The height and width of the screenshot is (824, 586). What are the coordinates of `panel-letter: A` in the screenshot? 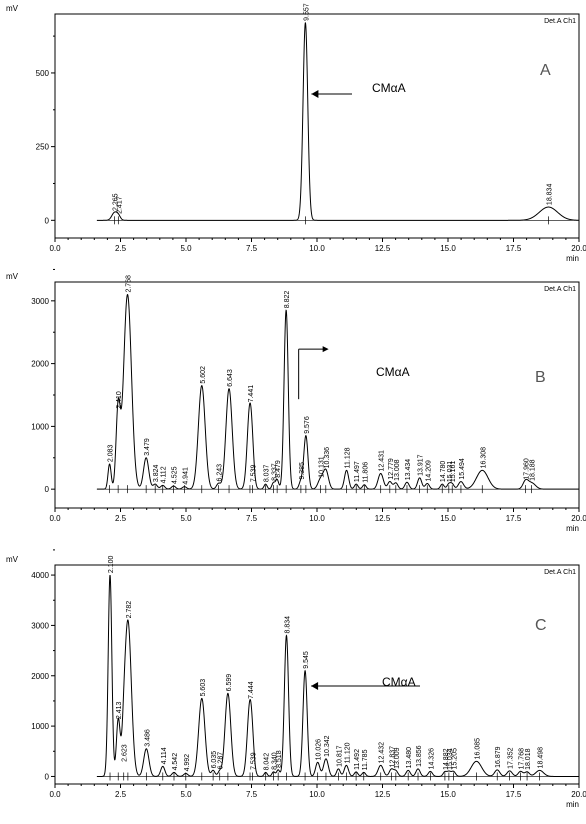 It's located at (545, 70).